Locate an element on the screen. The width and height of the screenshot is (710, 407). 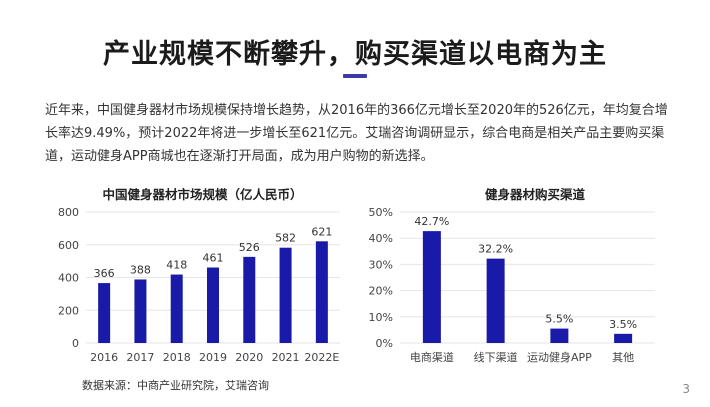
x-tick-label: 2016 is located at coordinates (104, 357).